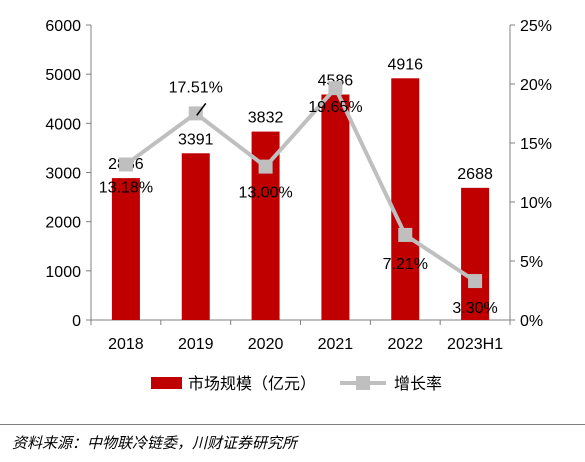 The image size is (585, 462). I want to click on x-axis-tick-label: 2023H1, so click(475, 344).